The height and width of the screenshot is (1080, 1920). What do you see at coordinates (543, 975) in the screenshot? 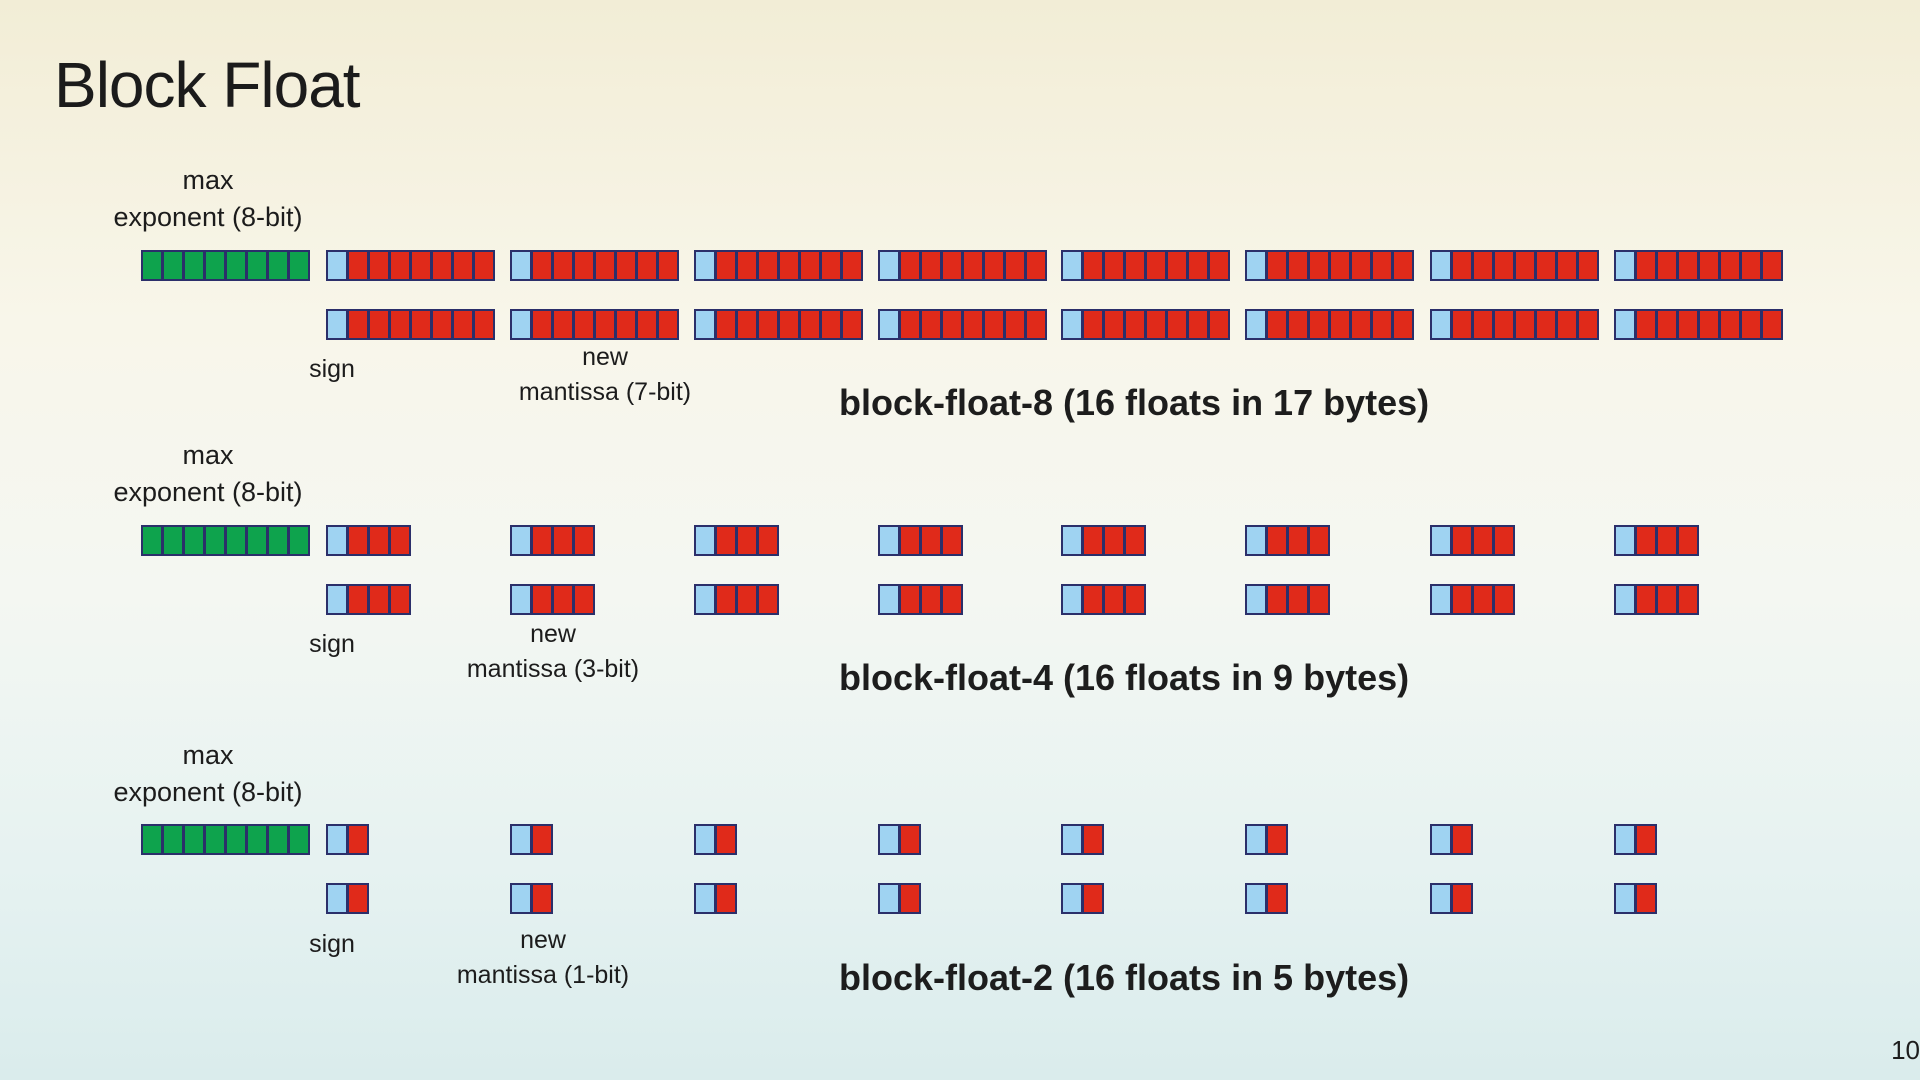
I see `mantissa-label-3-line2: mantissa (1-bit)` at bounding box center [543, 975].